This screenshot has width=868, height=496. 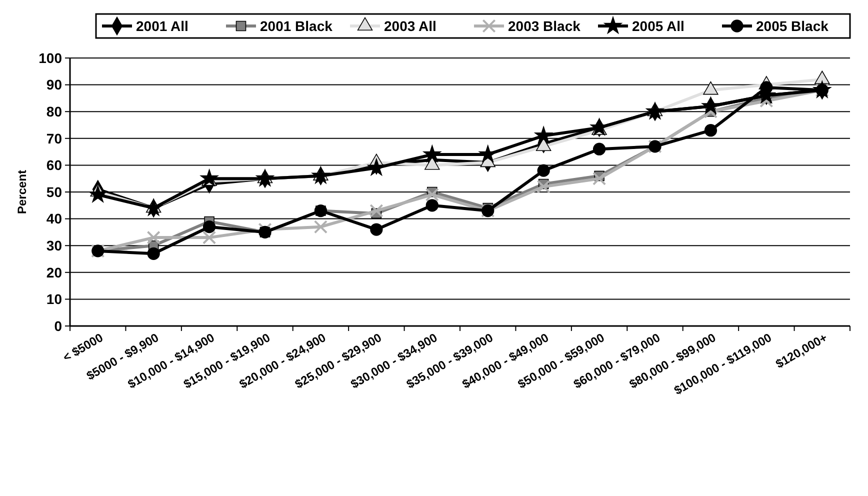 I want to click on y-tick-label: 30, so click(x=54, y=246).